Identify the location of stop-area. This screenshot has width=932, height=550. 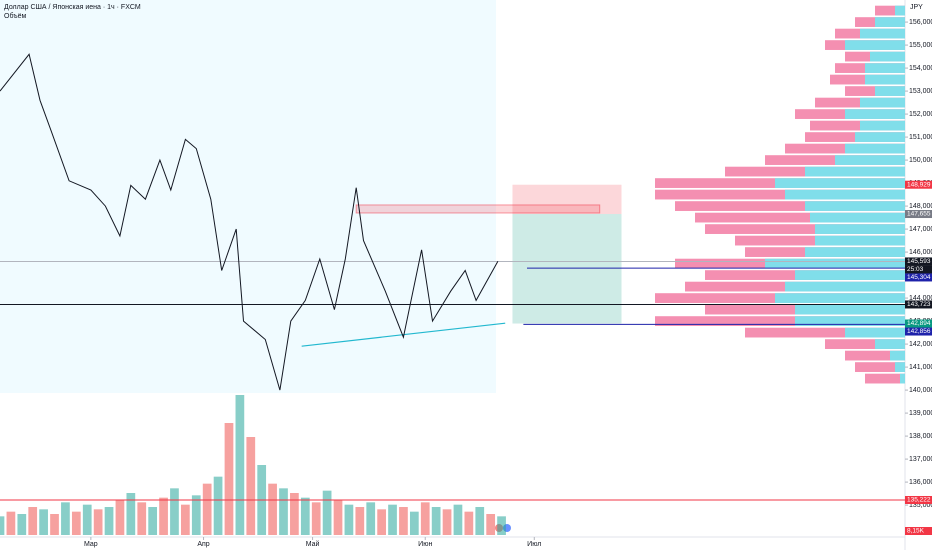
(567, 199).